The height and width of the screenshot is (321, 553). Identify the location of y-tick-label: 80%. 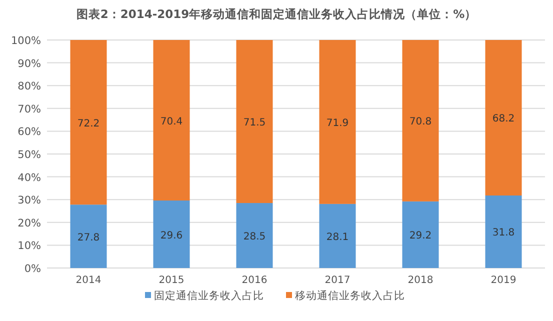
(30, 86).